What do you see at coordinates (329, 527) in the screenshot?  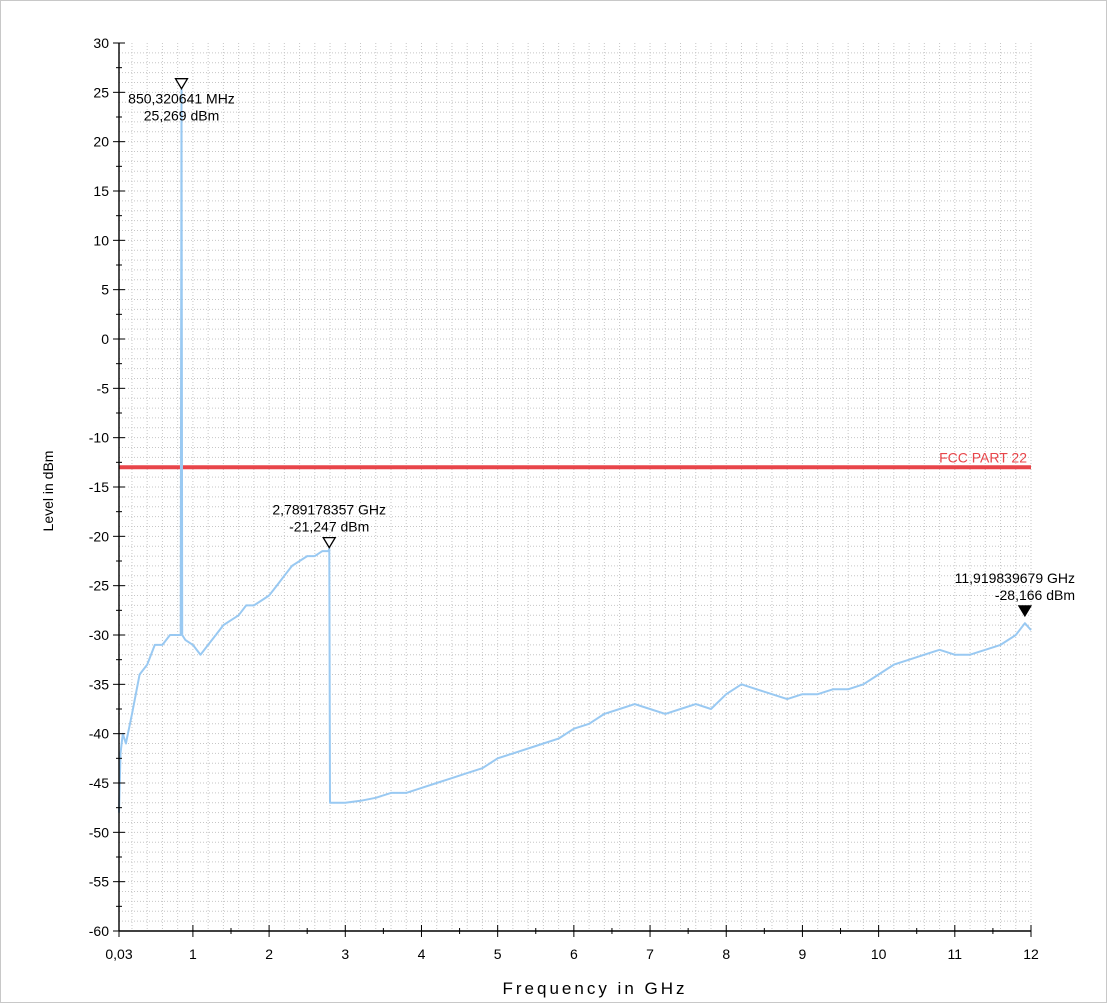 I see `marker-level-label: -21,247 dBm` at bounding box center [329, 527].